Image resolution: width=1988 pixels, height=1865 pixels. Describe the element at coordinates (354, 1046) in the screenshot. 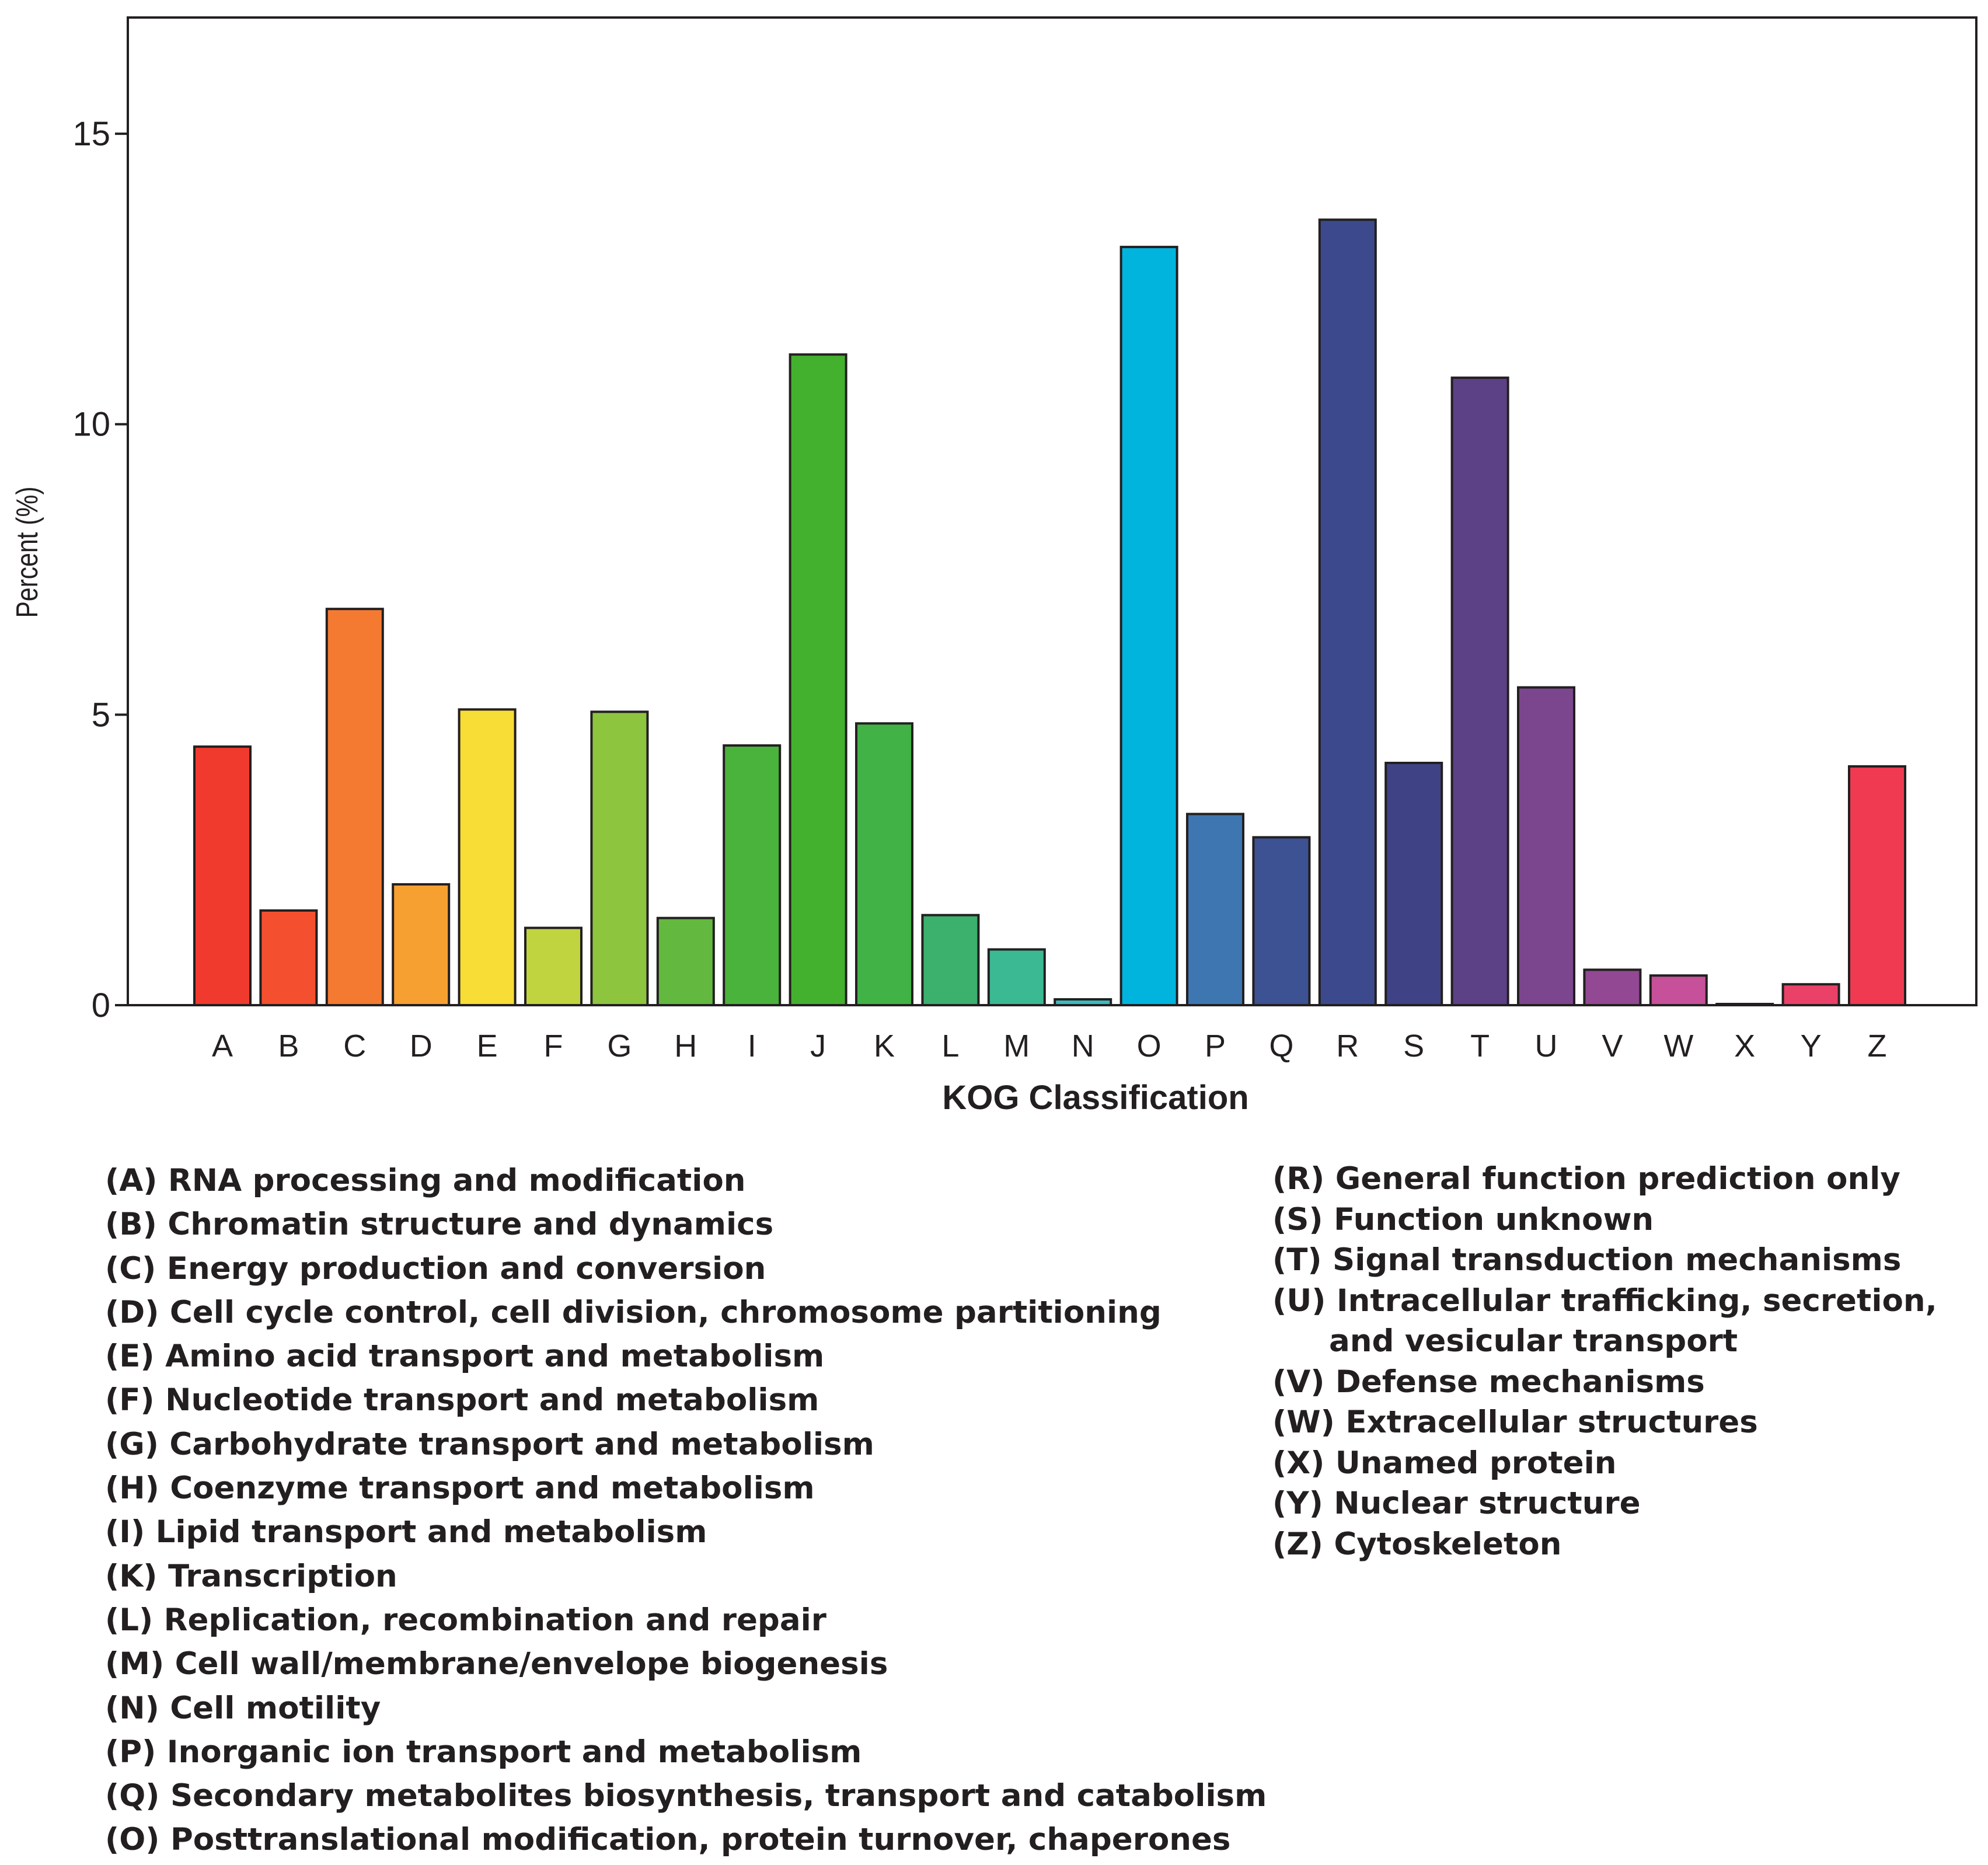

I see `x-tick-label-c: C` at that location.